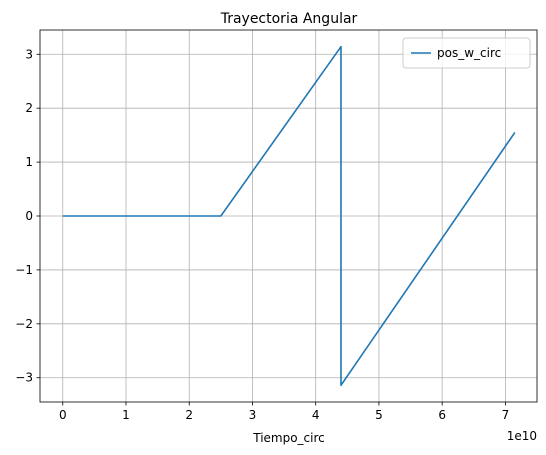 This screenshot has width=546, height=455. What do you see at coordinates (29, 108) in the screenshot?
I see `y-tick-label: 2` at bounding box center [29, 108].